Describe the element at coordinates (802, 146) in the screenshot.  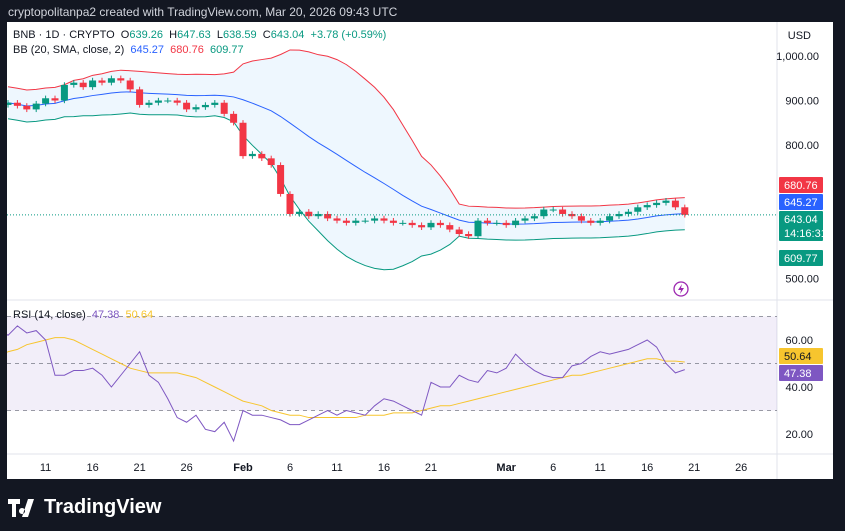
I see `price-tick-label: 800.00` at that location.